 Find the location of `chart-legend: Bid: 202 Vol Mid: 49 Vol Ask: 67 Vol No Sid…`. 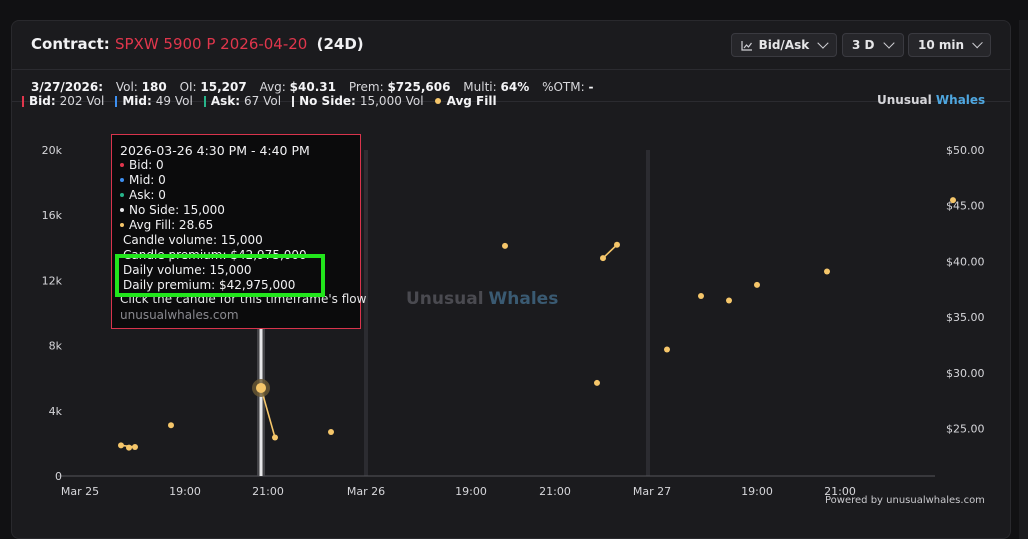

chart-legend: Bid: 202 Vol Mid: 49 Vol Ask: 67 Vol No Sid… is located at coordinates (267, 101).